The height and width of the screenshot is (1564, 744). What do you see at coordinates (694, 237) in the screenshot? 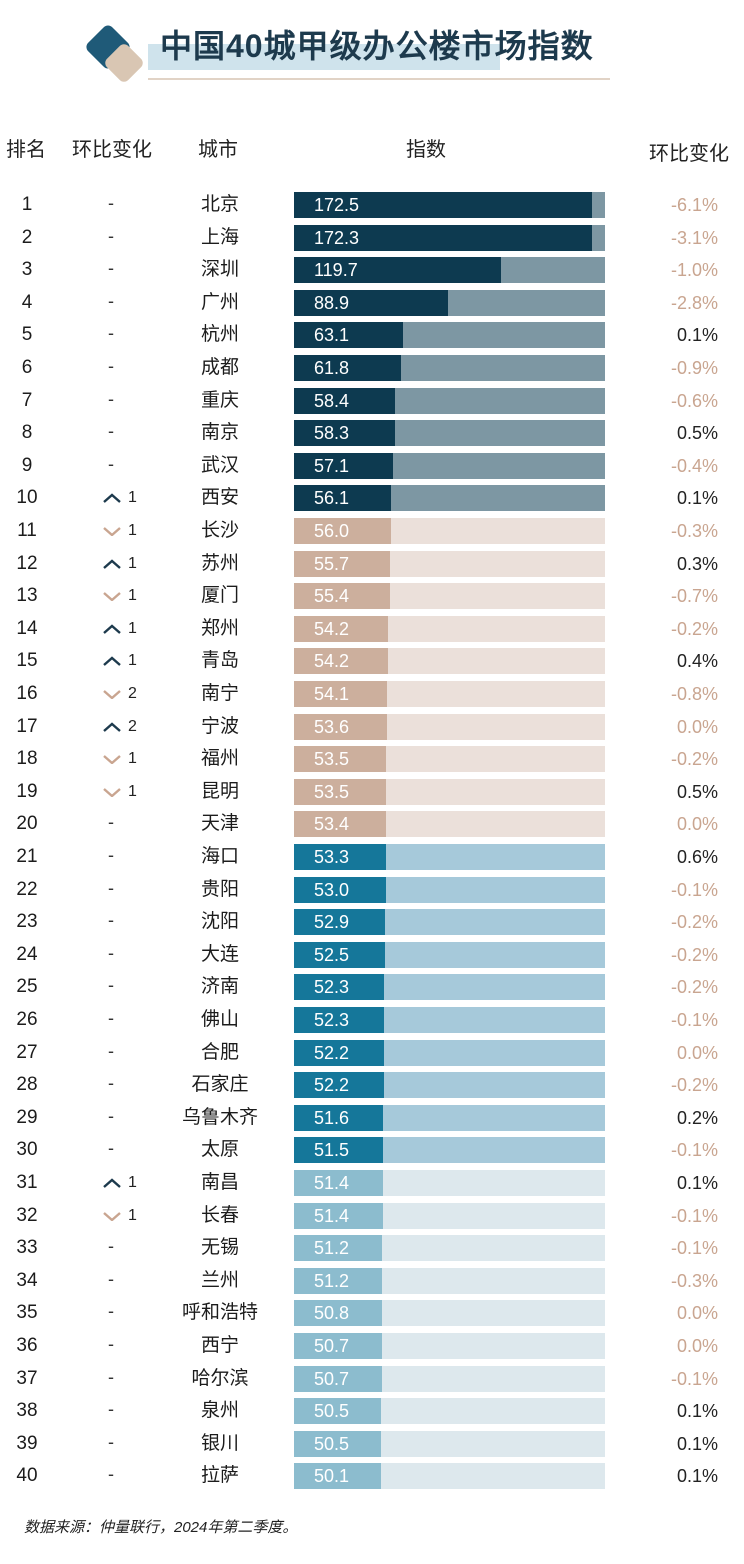
I see `mom-change-value: -3.1%` at bounding box center [694, 237].